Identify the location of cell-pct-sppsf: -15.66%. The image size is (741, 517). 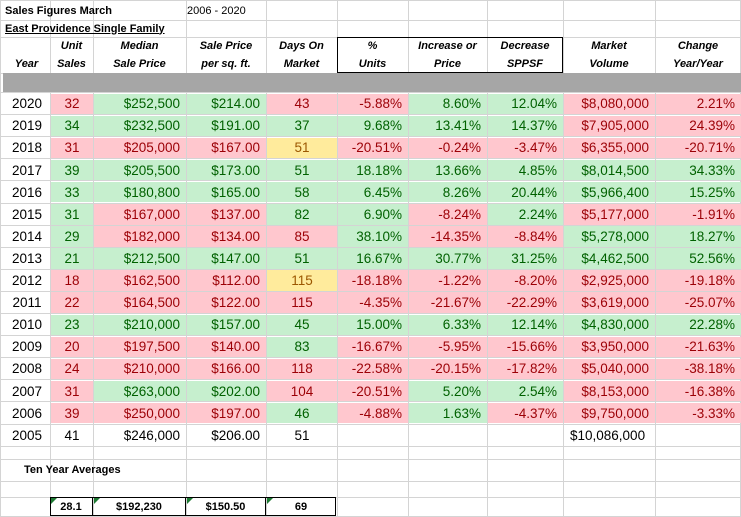
(525, 347).